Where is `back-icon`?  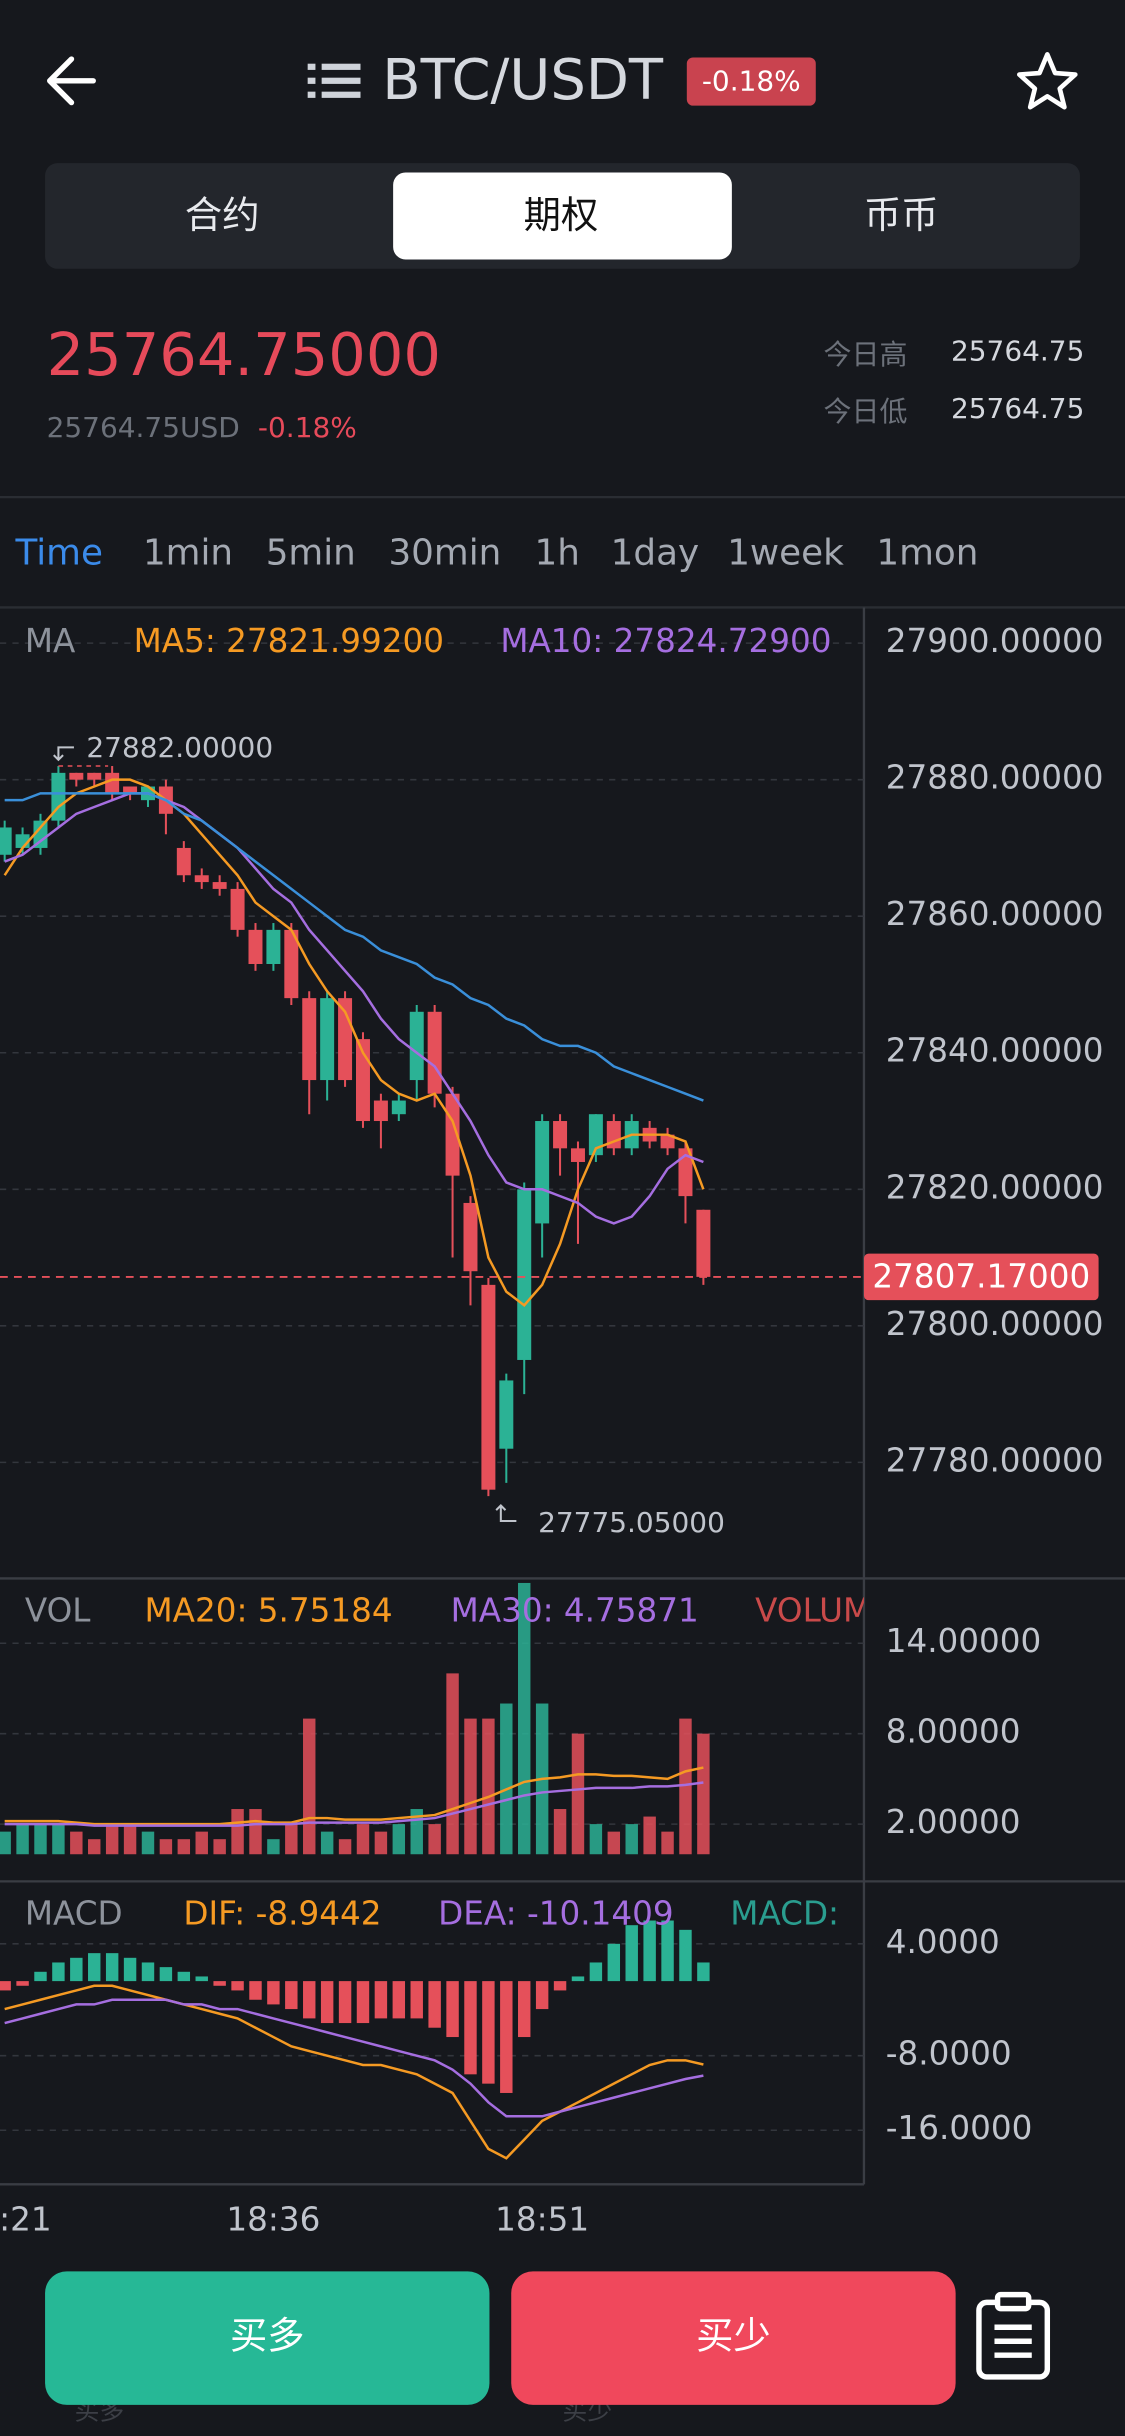 back-icon is located at coordinates (71, 81).